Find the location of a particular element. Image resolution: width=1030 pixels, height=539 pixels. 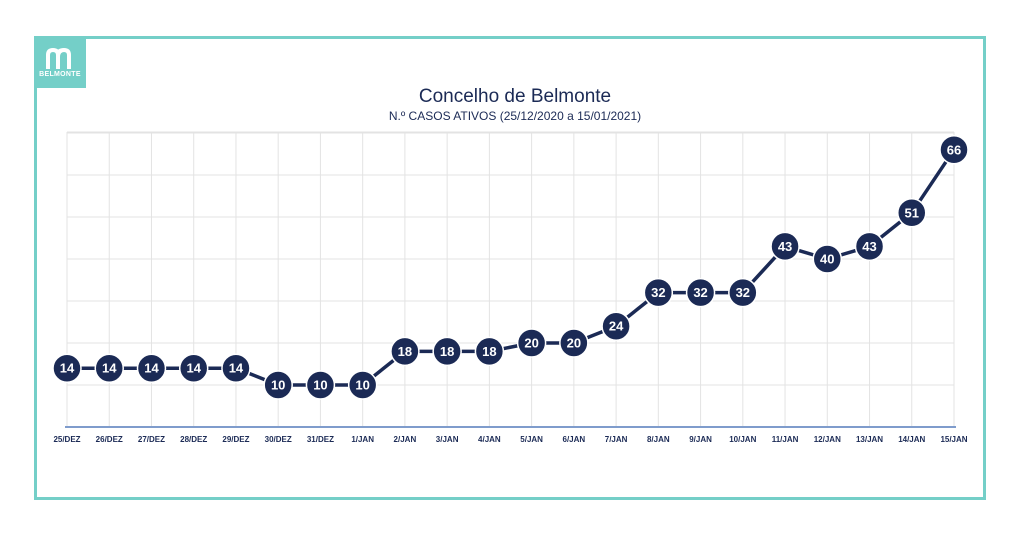

x-tick-label: 15/JAN is located at coordinates (953, 439).